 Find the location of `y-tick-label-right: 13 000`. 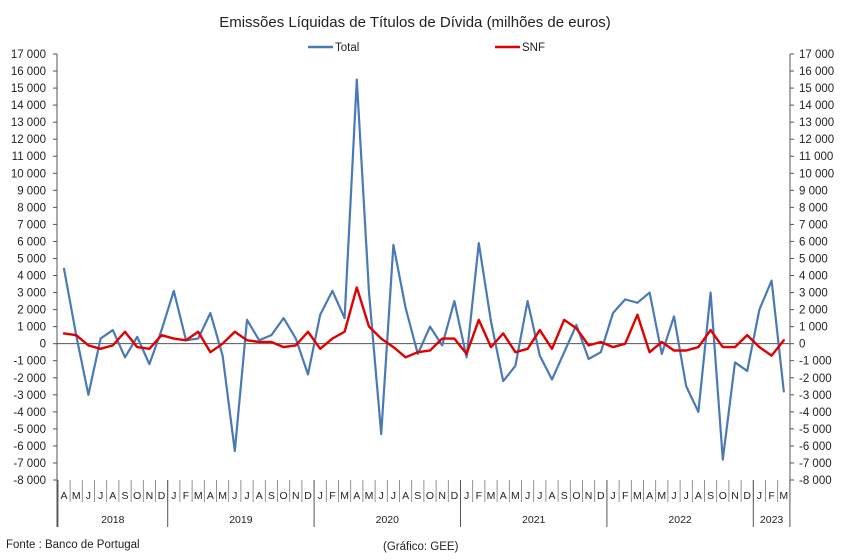

y-tick-label-right: 13 000 is located at coordinates (816, 123).